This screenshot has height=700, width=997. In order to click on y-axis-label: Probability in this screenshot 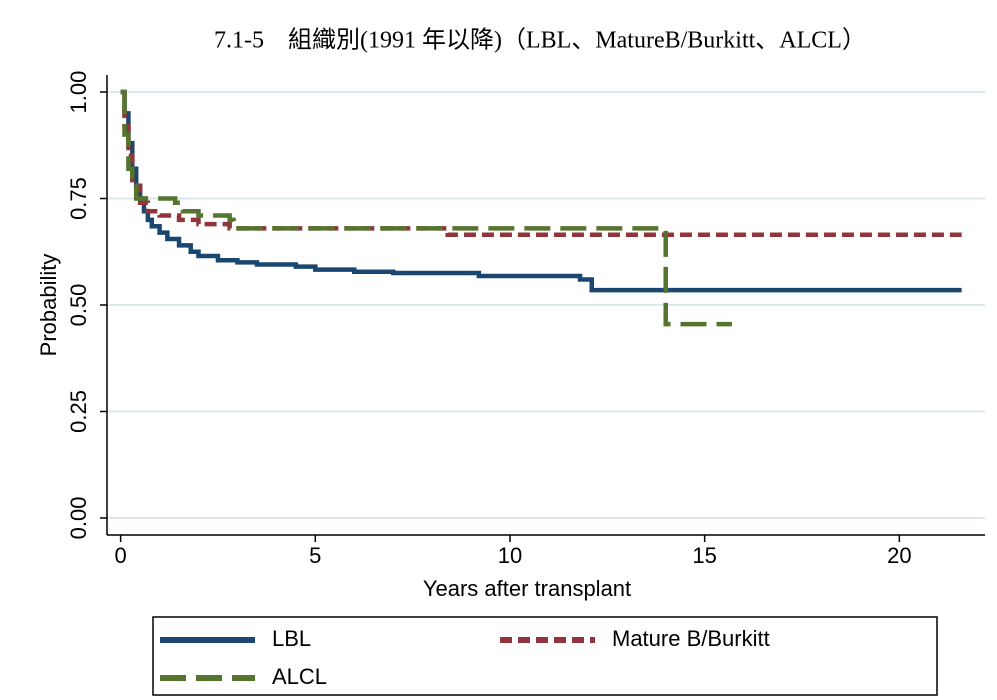, I will do `click(48, 305)`.